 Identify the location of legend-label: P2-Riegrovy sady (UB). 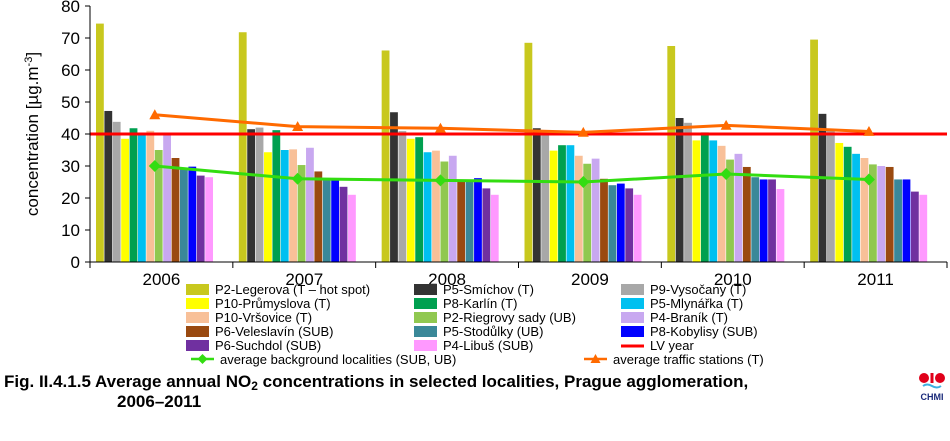
(509, 317).